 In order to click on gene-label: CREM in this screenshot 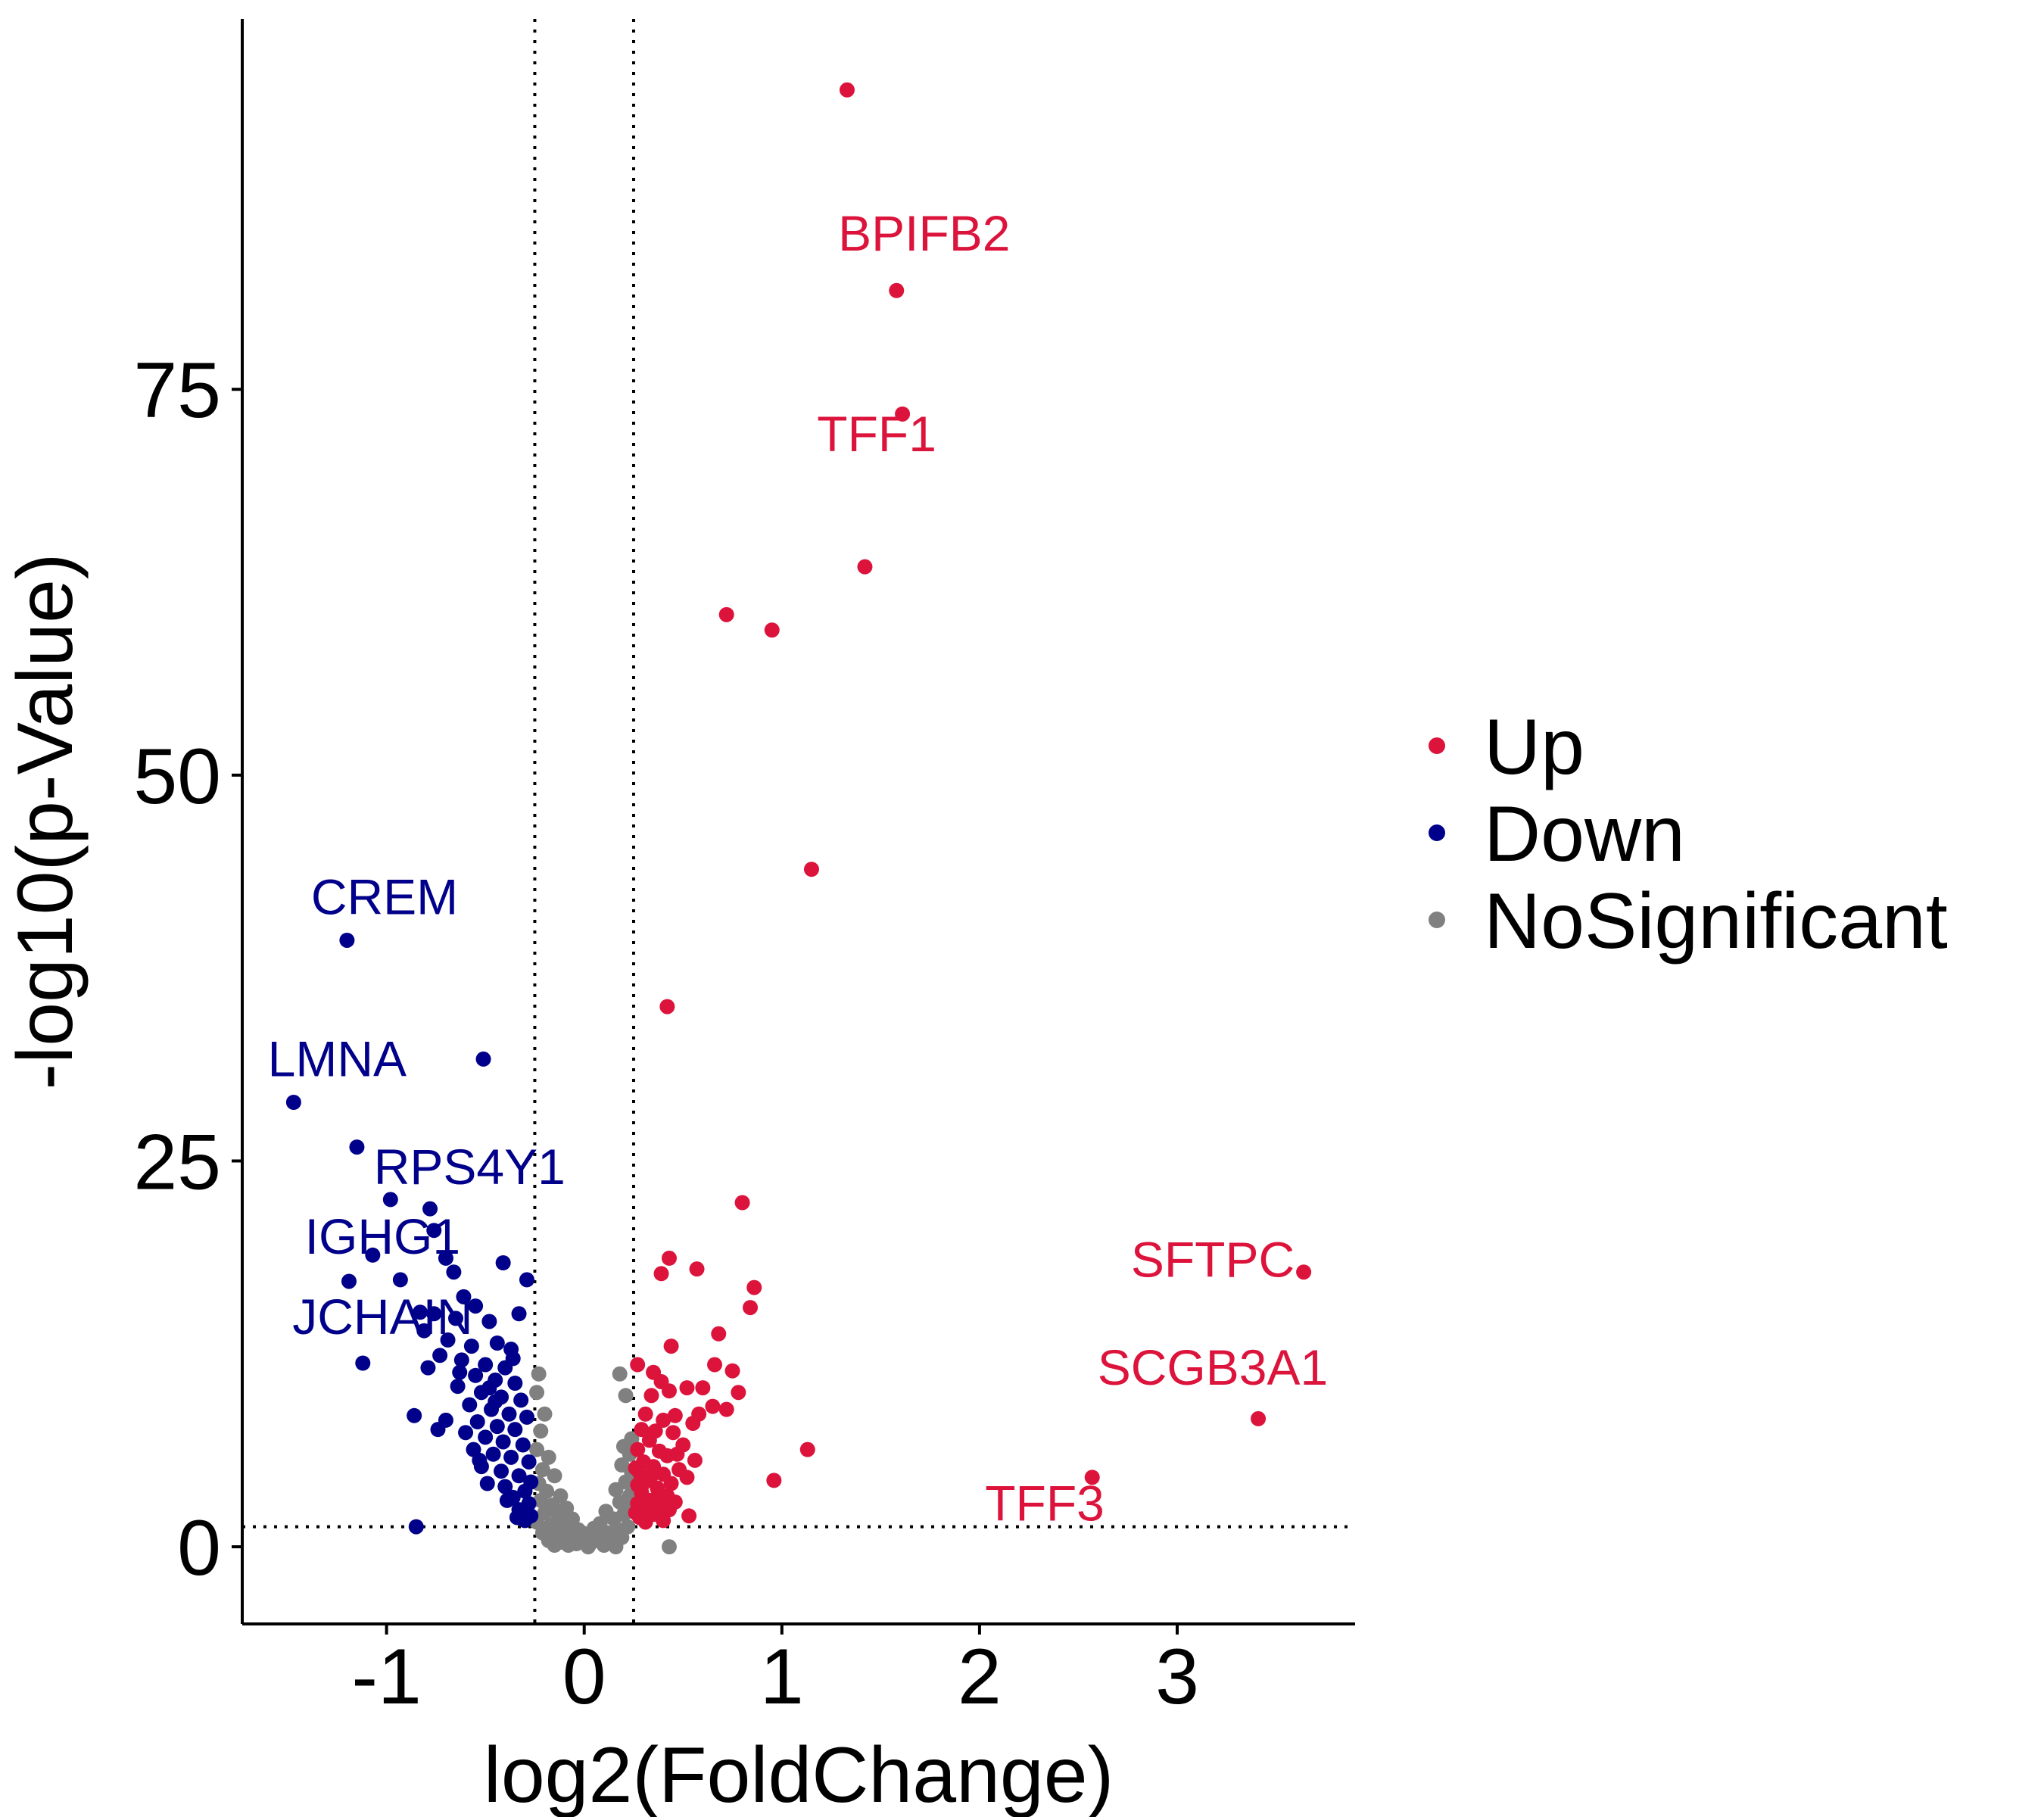, I will do `click(384, 896)`.